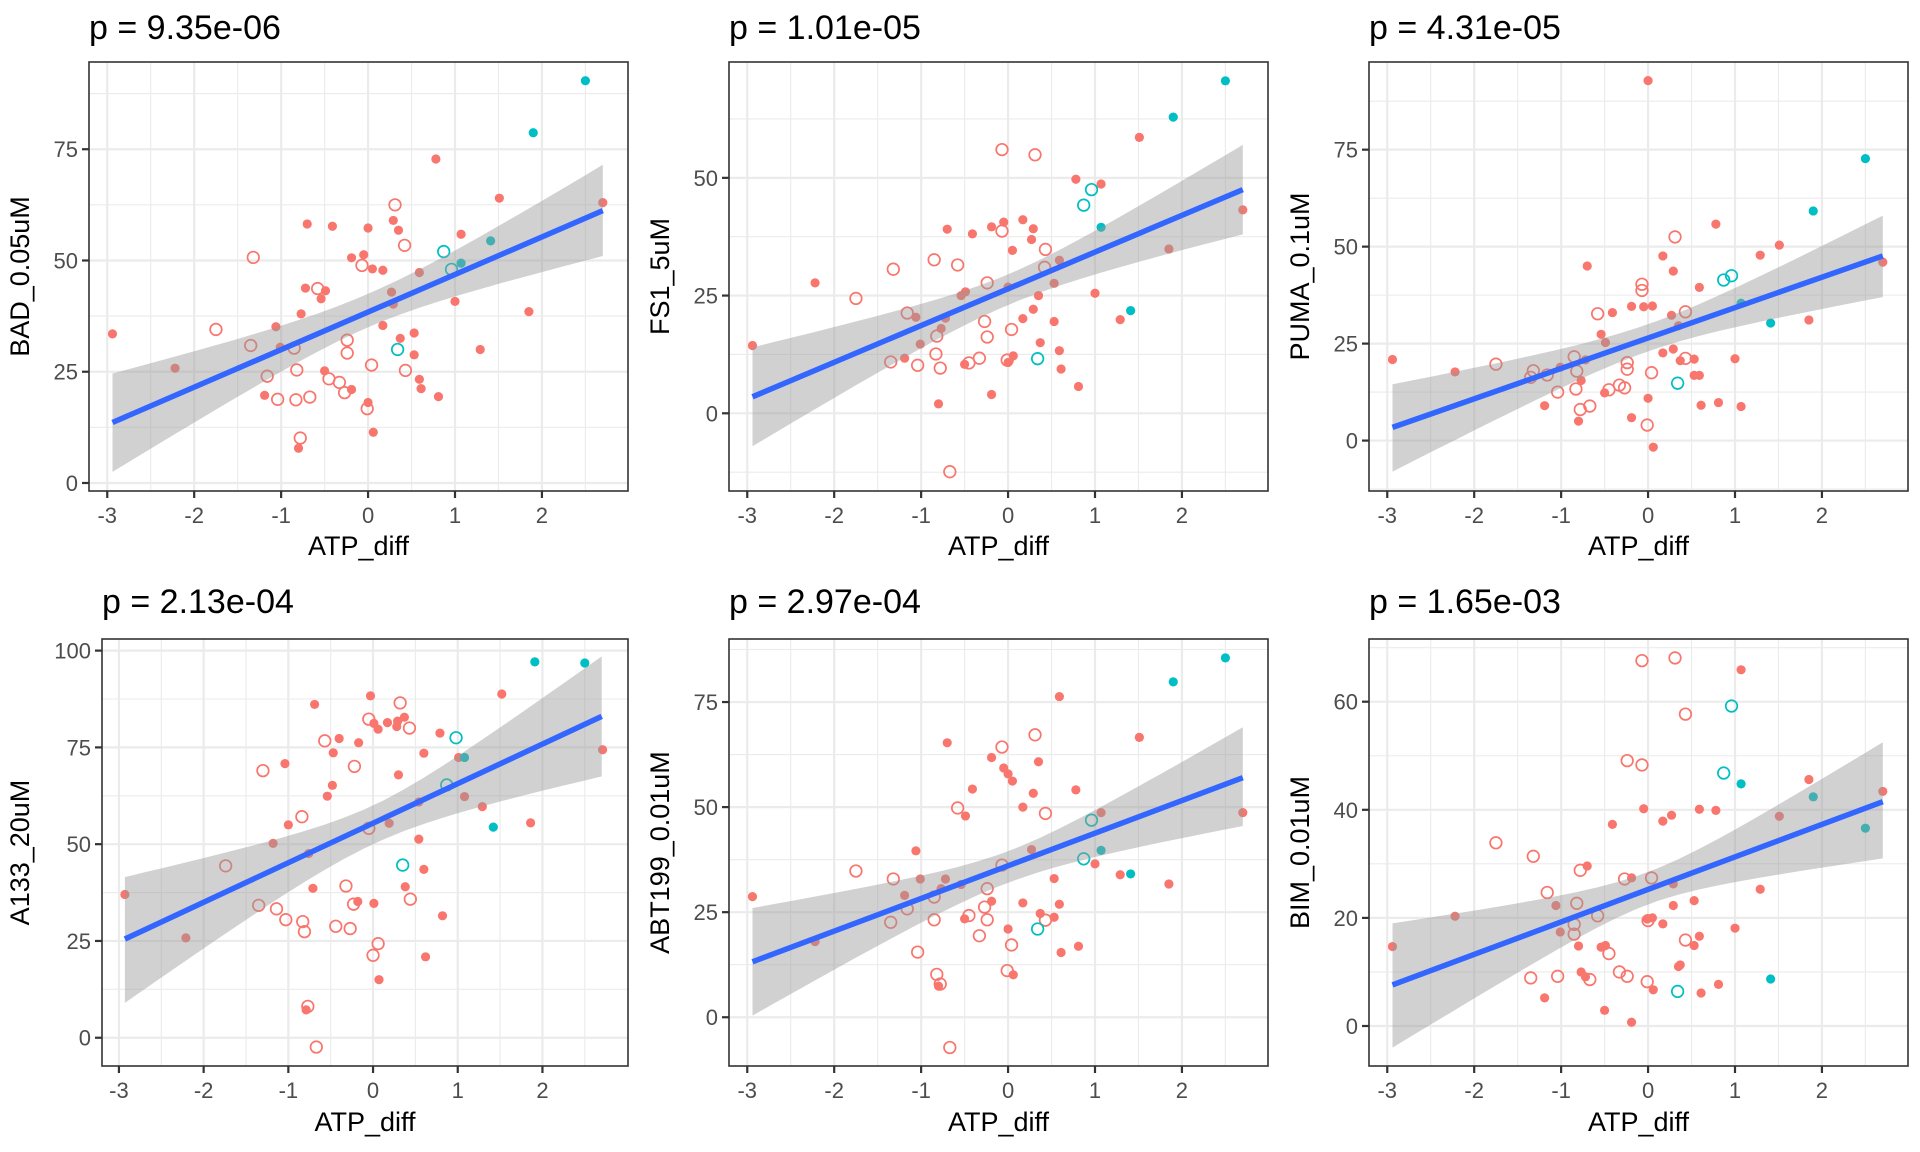 This screenshot has width=1920, height=1152. What do you see at coordinates (1822, 515) in the screenshot?
I see `x-tick-label: 2` at bounding box center [1822, 515].